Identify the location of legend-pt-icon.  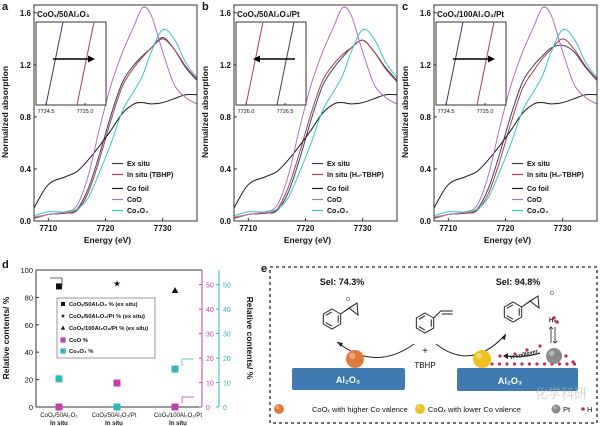
(556, 409).